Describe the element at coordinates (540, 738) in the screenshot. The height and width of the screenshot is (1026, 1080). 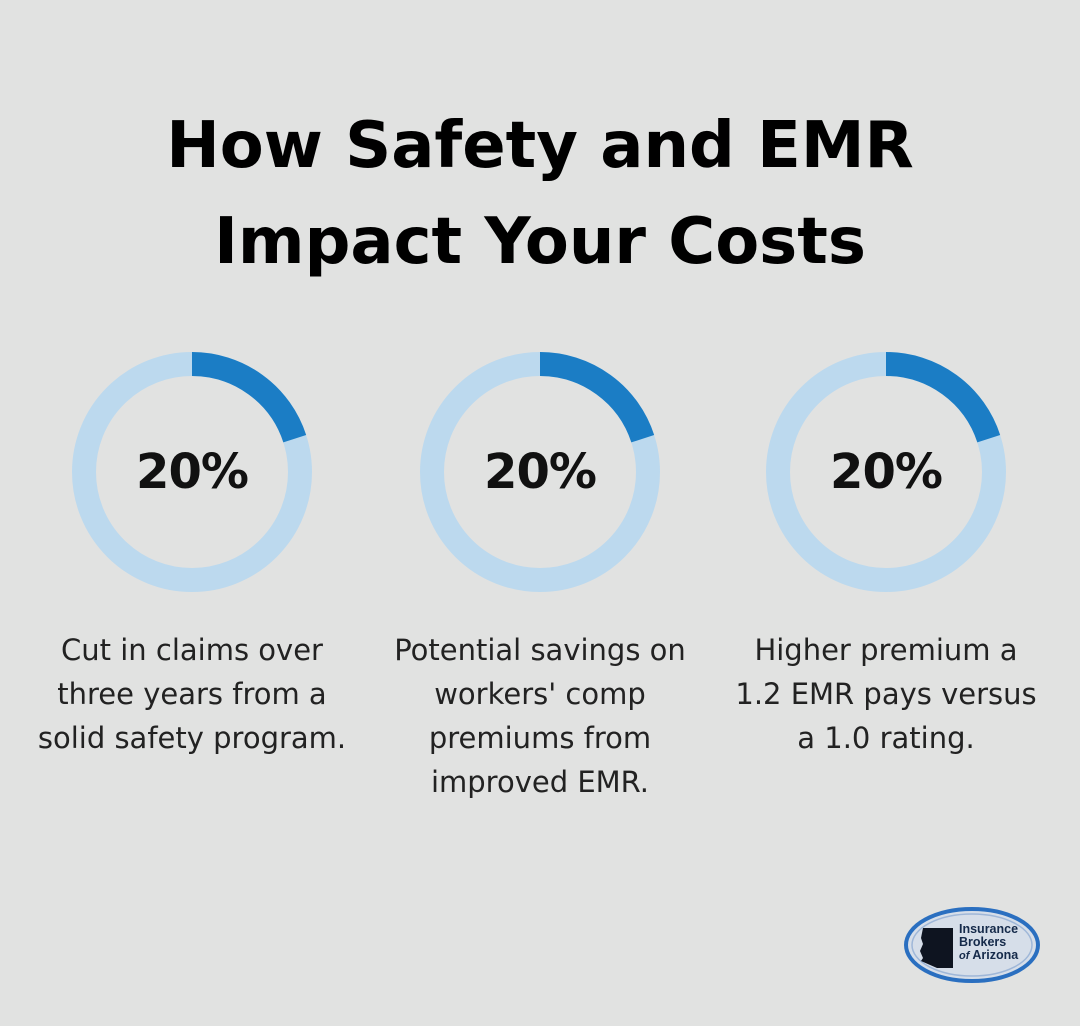
I see `description-line: premiums from` at that location.